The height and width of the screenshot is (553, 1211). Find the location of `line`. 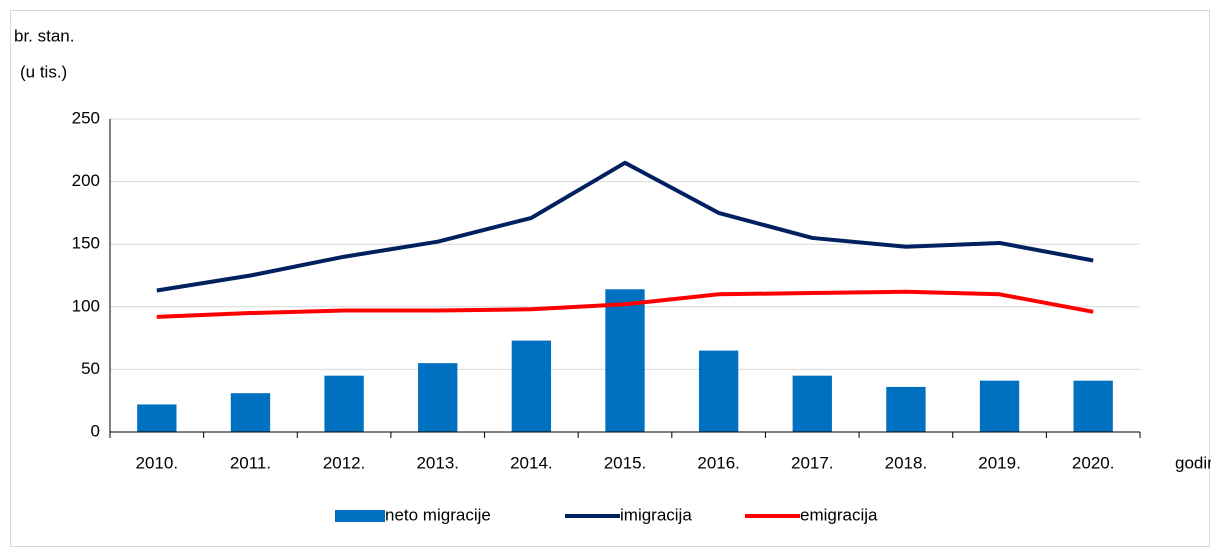

line is located at coordinates (625, 304).